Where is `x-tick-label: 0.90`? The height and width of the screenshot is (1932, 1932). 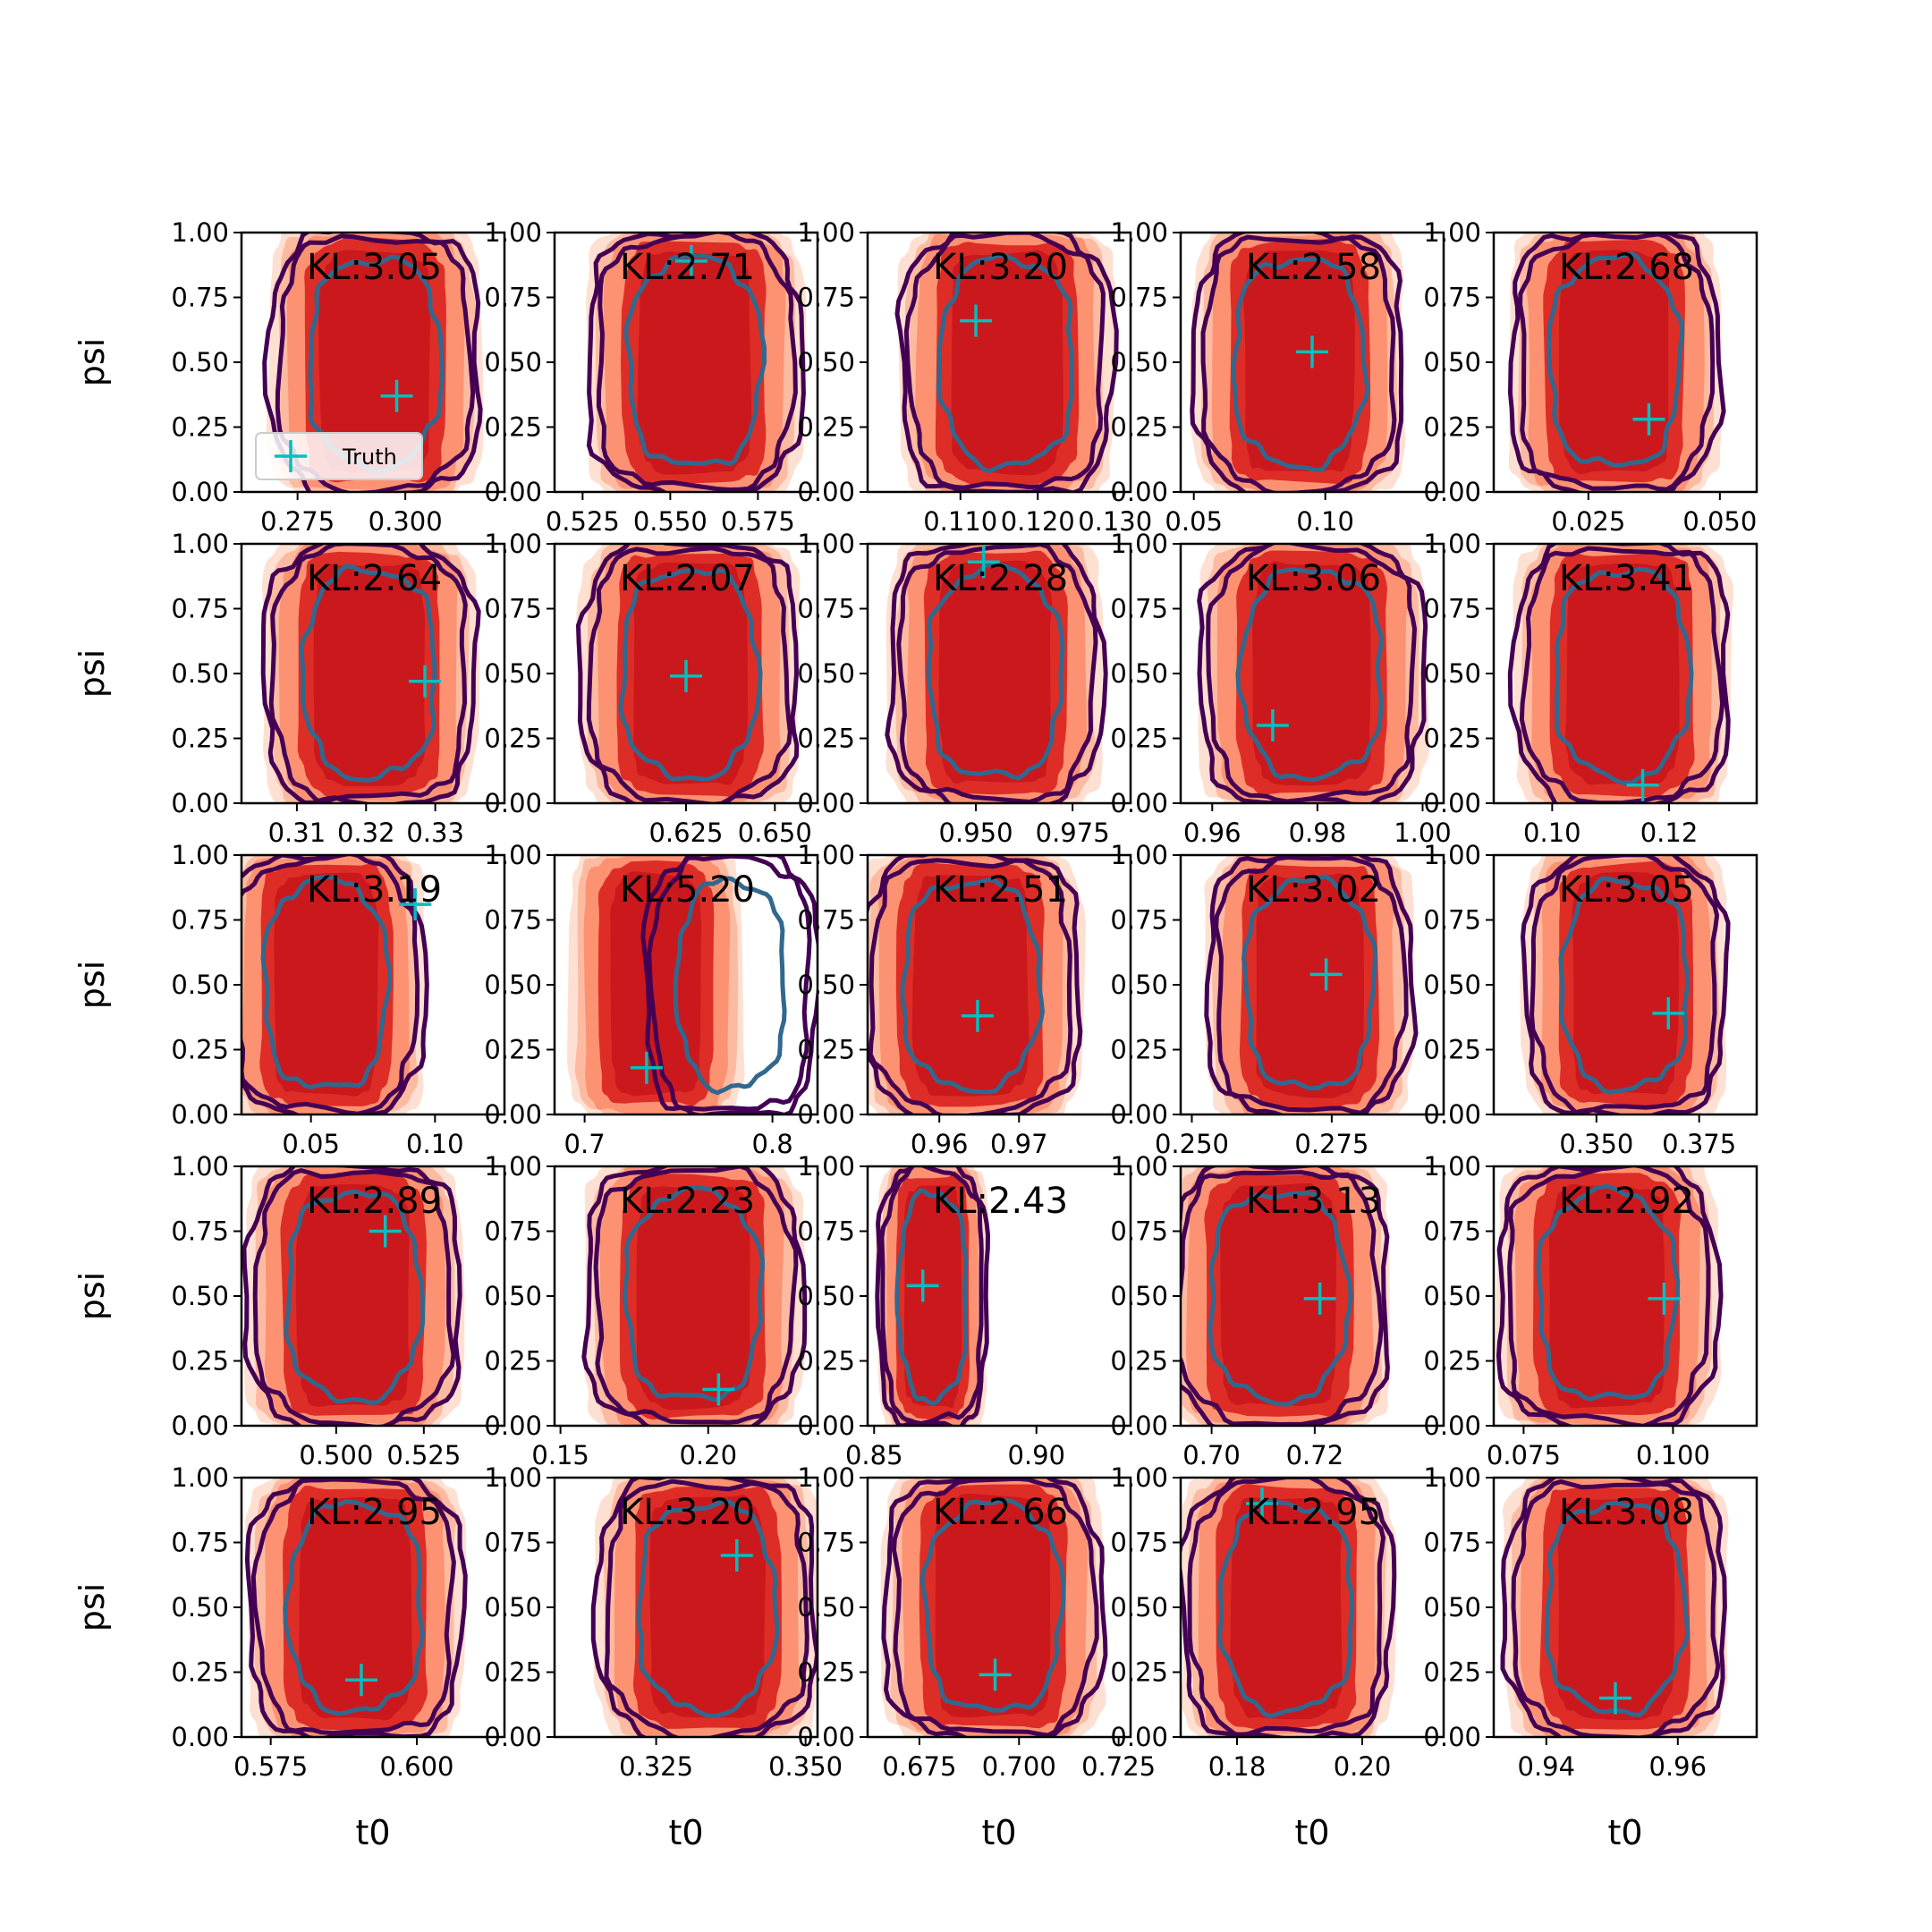 x-tick-label: 0.90 is located at coordinates (1036, 1455).